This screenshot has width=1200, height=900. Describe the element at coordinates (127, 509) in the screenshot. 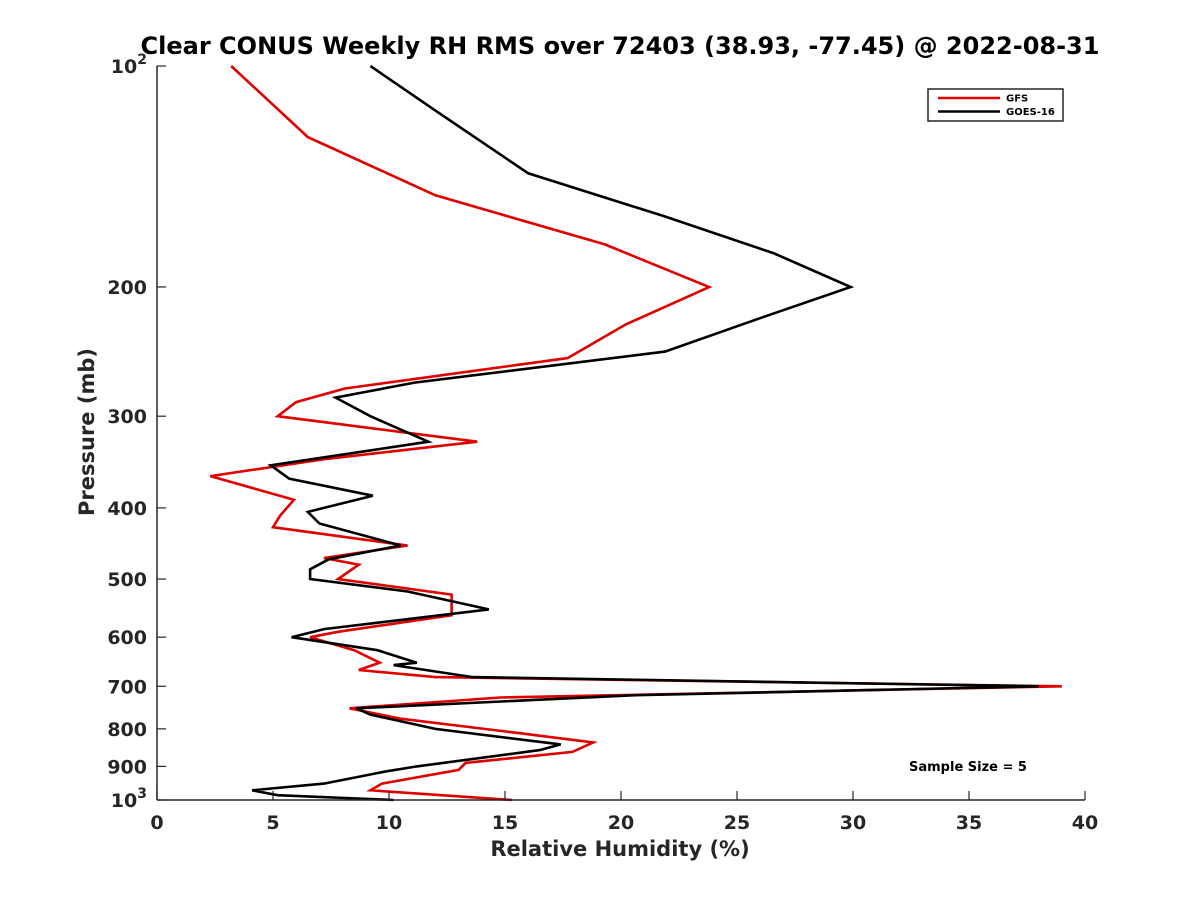

I see `y-tick-label: 400` at that location.